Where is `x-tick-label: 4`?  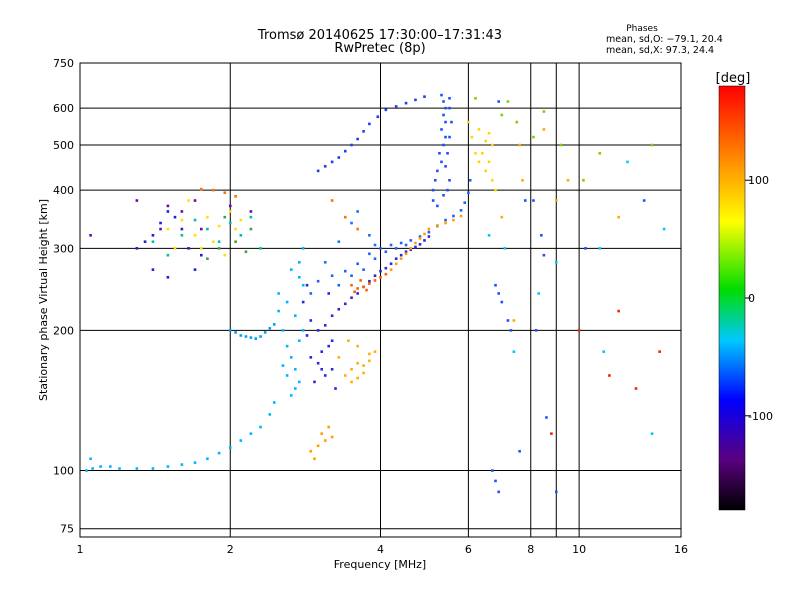 x-tick-label: 4 is located at coordinates (380, 549).